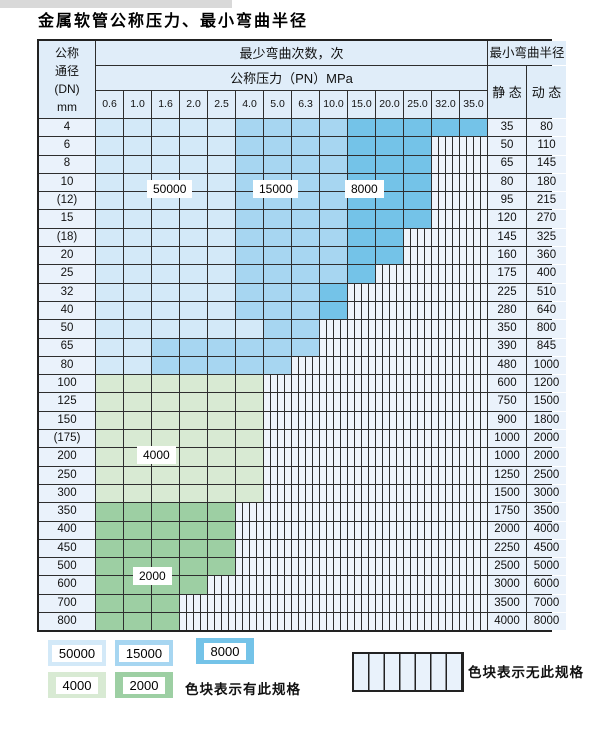 Image resolution: width=600 pixels, height=743 pixels. What do you see at coordinates (507, 237) in the screenshot?
I see `static-radius-cell: 145` at bounding box center [507, 237].